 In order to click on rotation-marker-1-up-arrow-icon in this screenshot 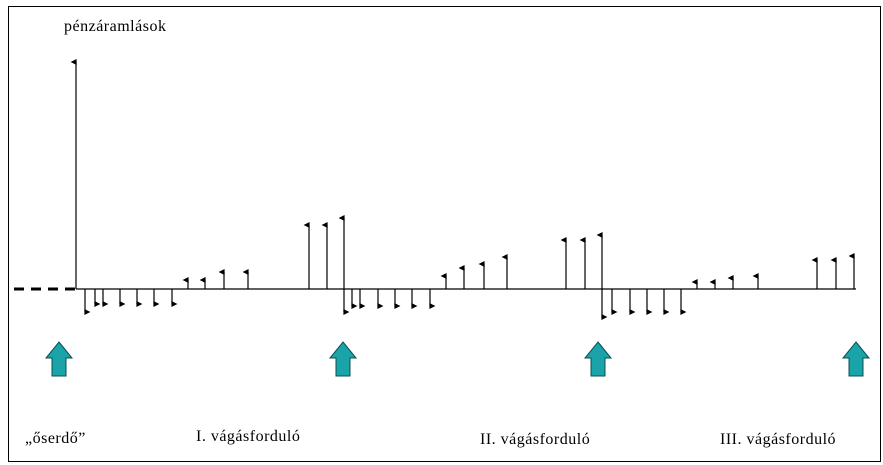, I will do `click(343, 359)`.